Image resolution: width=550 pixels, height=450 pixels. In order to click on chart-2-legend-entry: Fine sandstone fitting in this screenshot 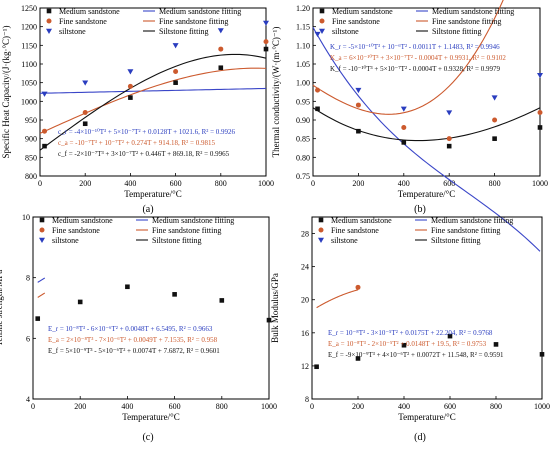, I will do `click(186, 230)`.